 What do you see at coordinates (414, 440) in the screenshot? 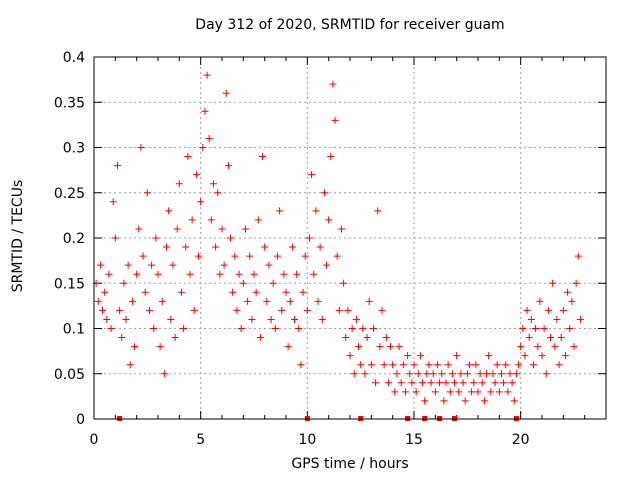
I see `x-tick-label: 15` at bounding box center [414, 440].